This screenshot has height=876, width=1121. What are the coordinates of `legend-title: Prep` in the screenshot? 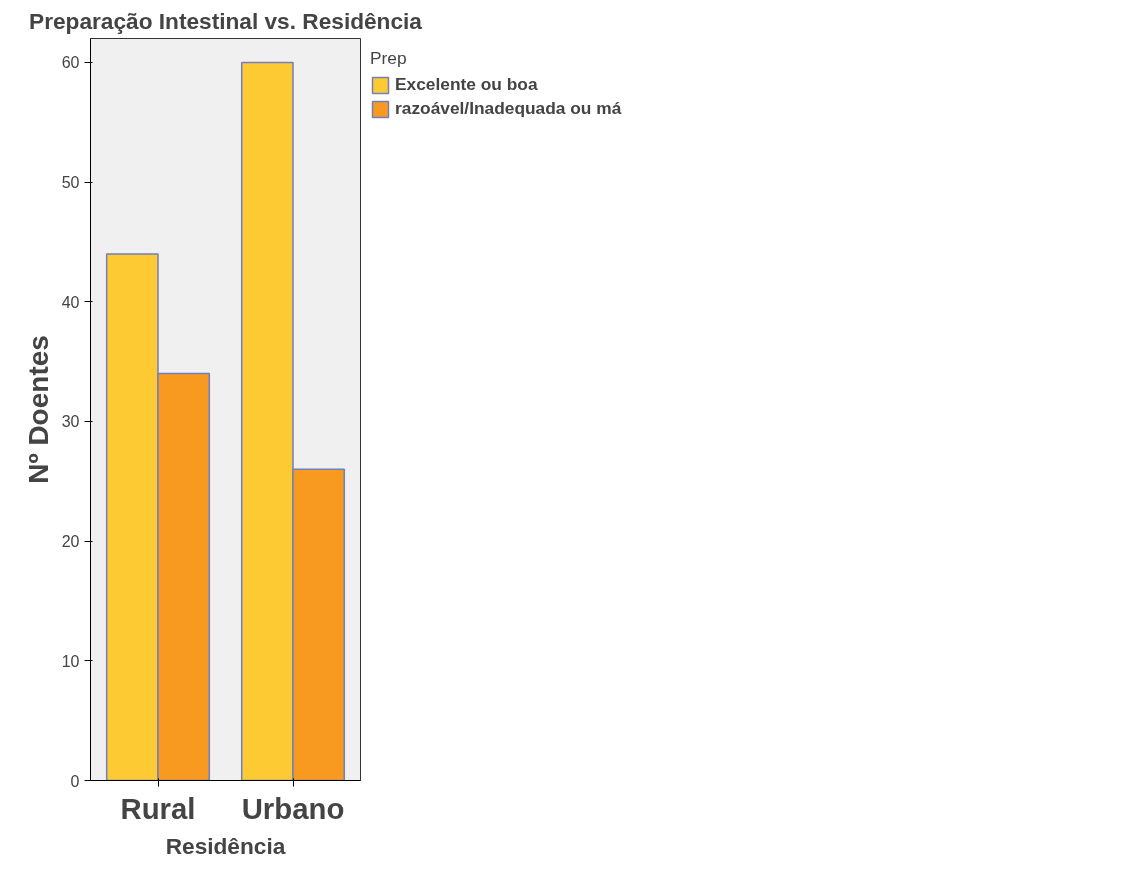 It's located at (389, 58).